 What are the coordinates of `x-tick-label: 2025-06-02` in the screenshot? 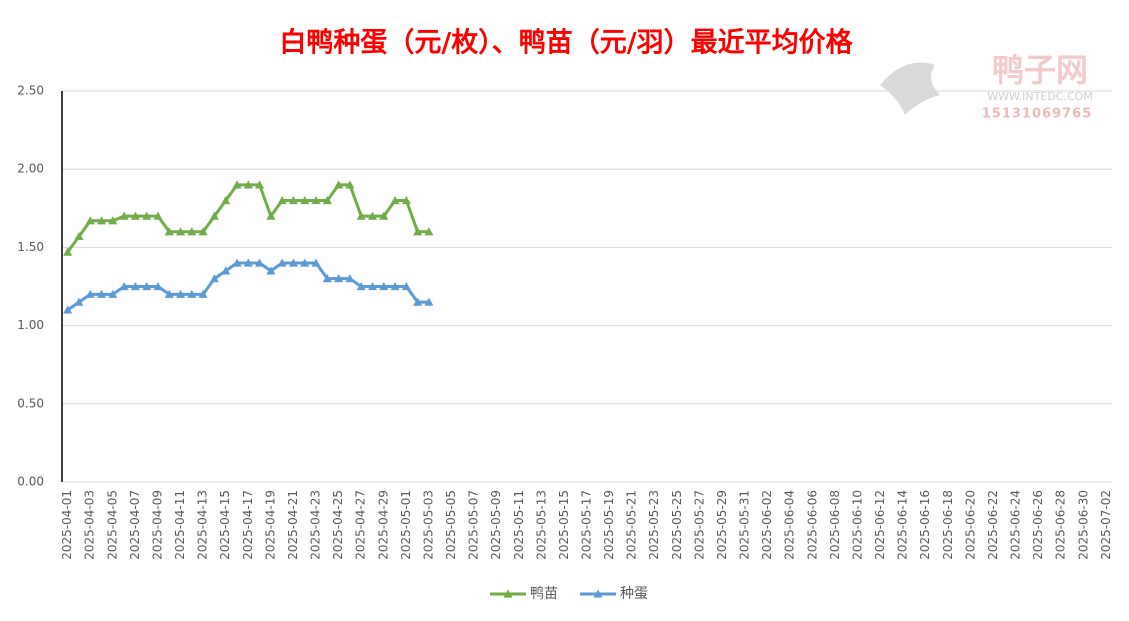 It's located at (767, 525).